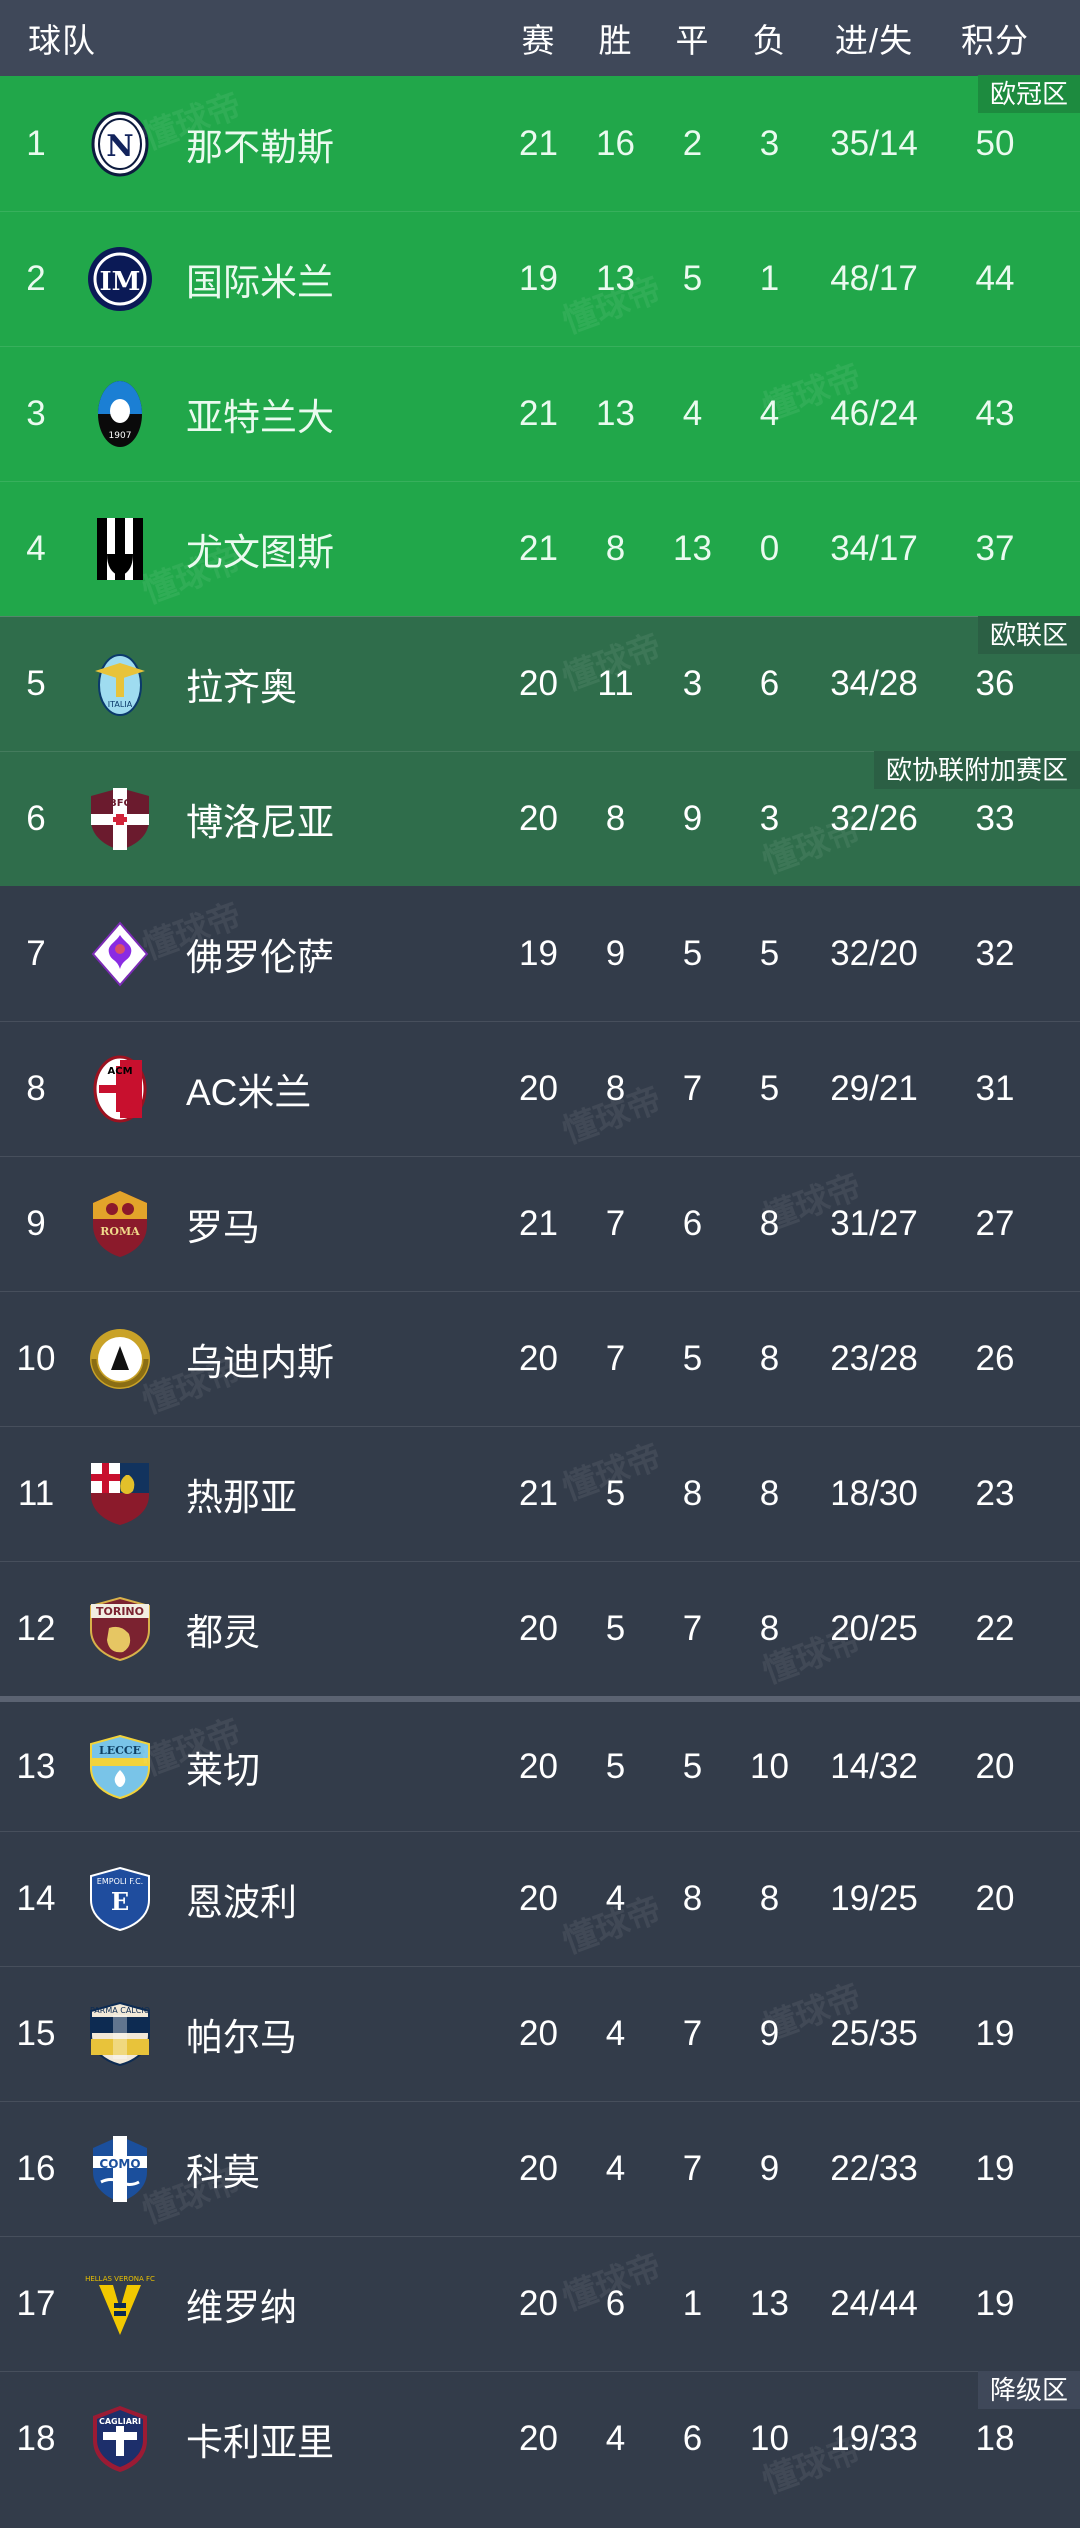 Image resolution: width=1080 pixels, height=2528 pixels. What do you see at coordinates (120, 2421) in the screenshot?
I see `svg-text: CAGLIARI` at bounding box center [120, 2421].